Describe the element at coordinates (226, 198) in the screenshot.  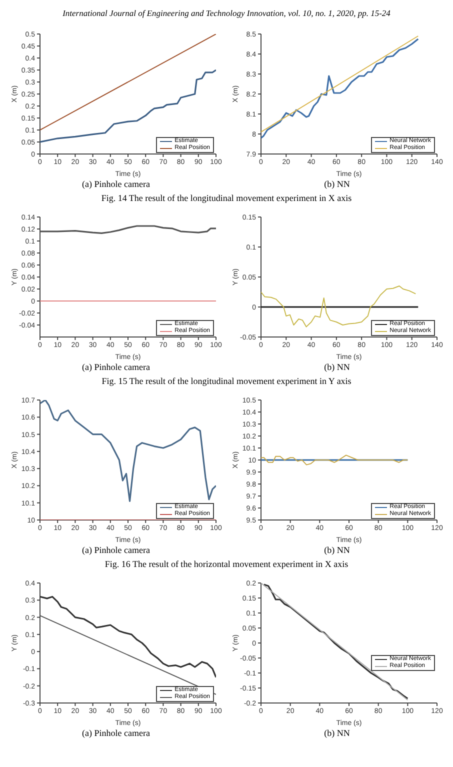
I see `caption: Fig. 14 The result of the longitudinal movement experiment in X axis` at that location.